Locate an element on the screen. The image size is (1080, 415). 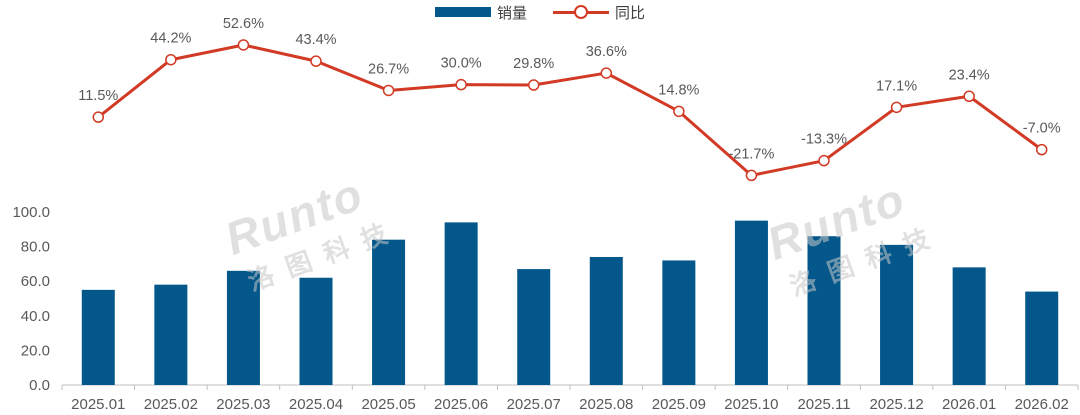
data-label-yoy: 44.2% is located at coordinates (170, 39).